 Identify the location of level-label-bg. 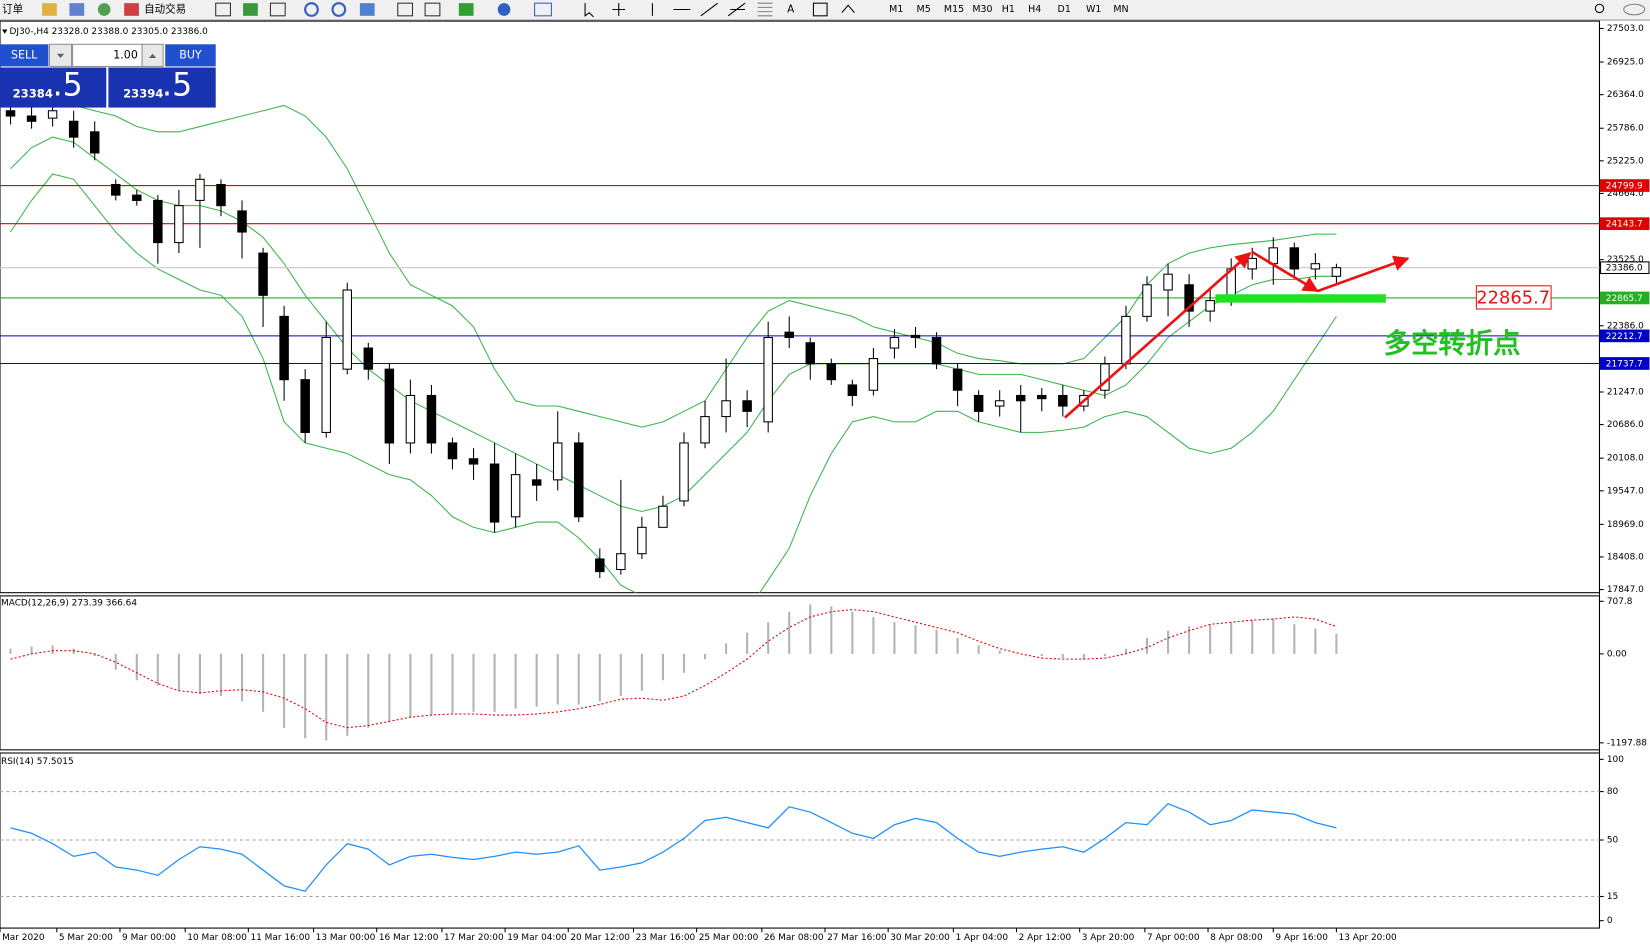
(1625, 185).